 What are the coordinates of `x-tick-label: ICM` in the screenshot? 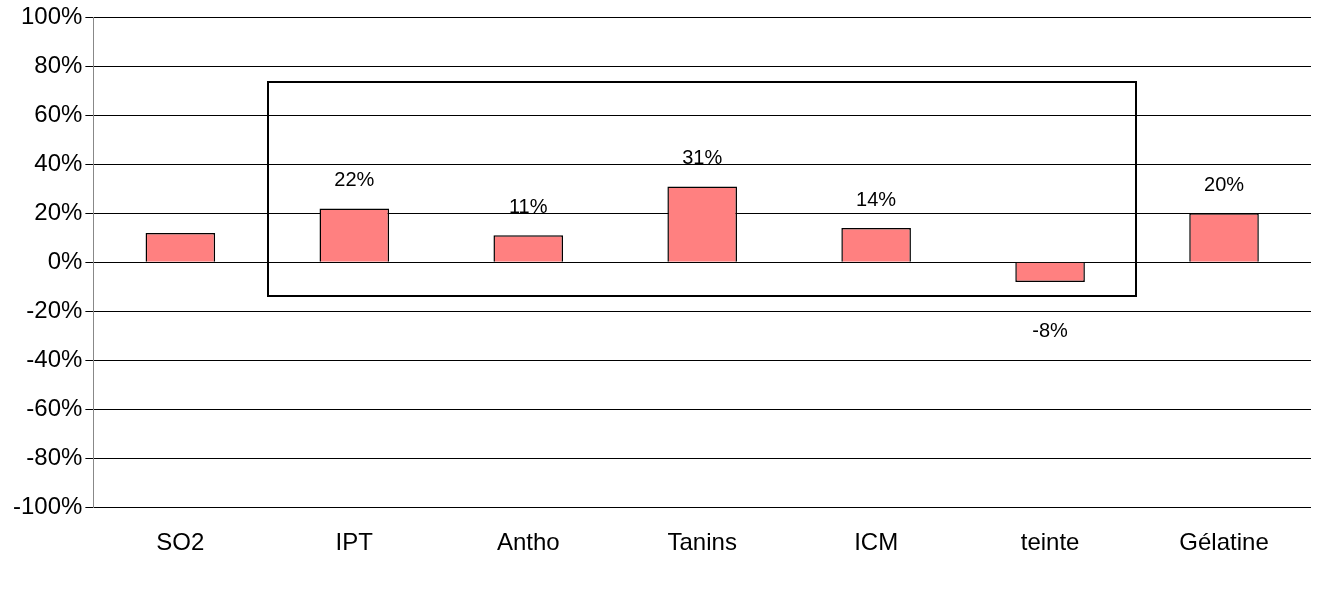 It's located at (876, 542).